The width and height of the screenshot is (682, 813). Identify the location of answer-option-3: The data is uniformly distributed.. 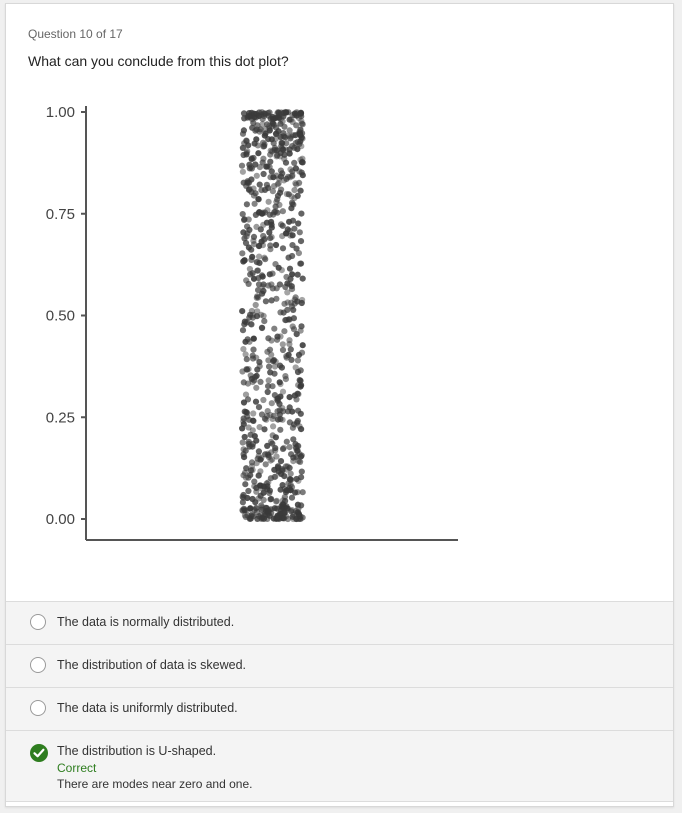
(339, 708).